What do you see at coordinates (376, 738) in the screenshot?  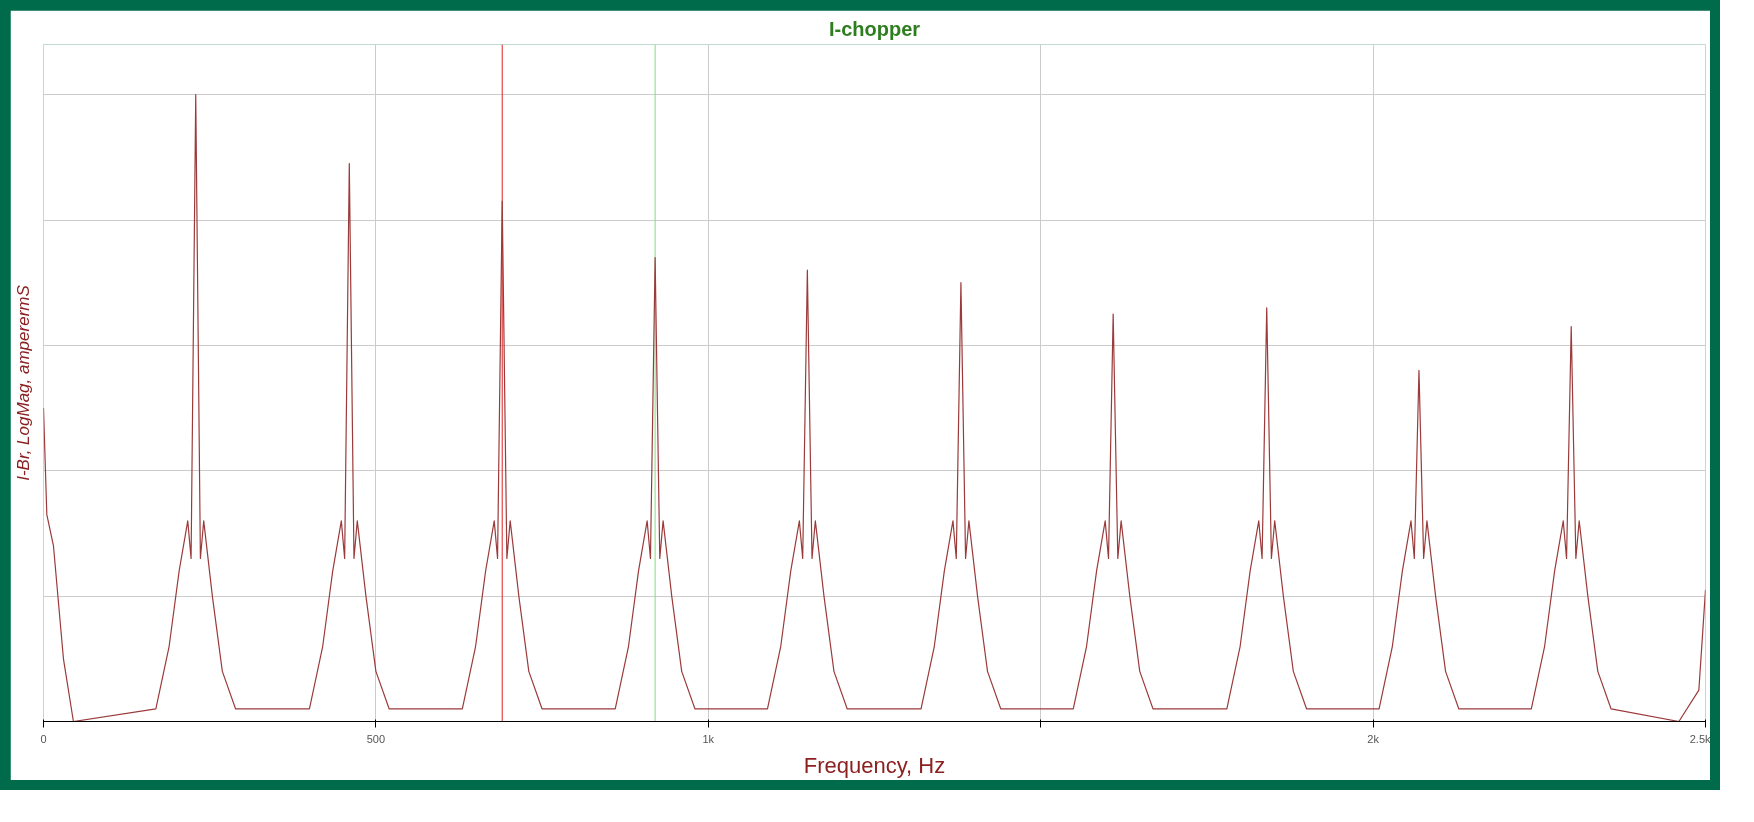 I see `x-tick-label: 500` at bounding box center [376, 738].